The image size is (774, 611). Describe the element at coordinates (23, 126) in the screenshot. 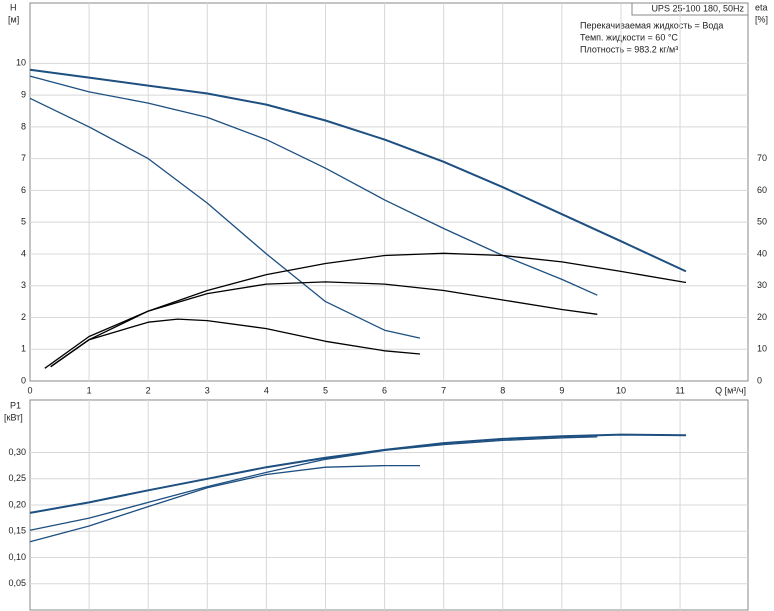

I see `y-tick-label: 8` at that location.